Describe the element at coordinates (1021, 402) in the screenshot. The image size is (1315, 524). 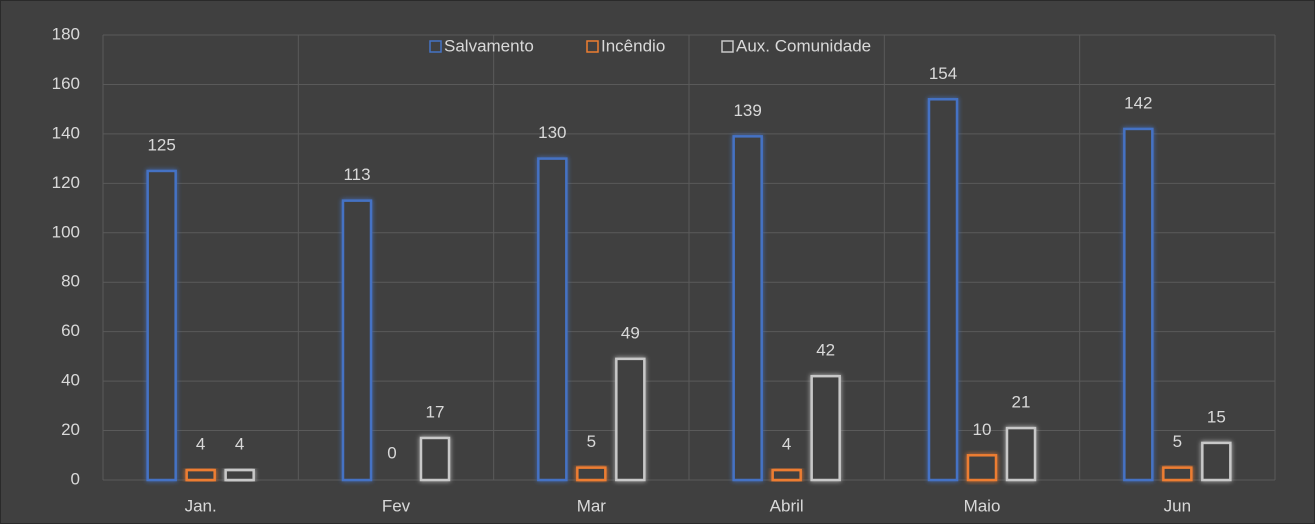
I see `data-label: 21` at that location.